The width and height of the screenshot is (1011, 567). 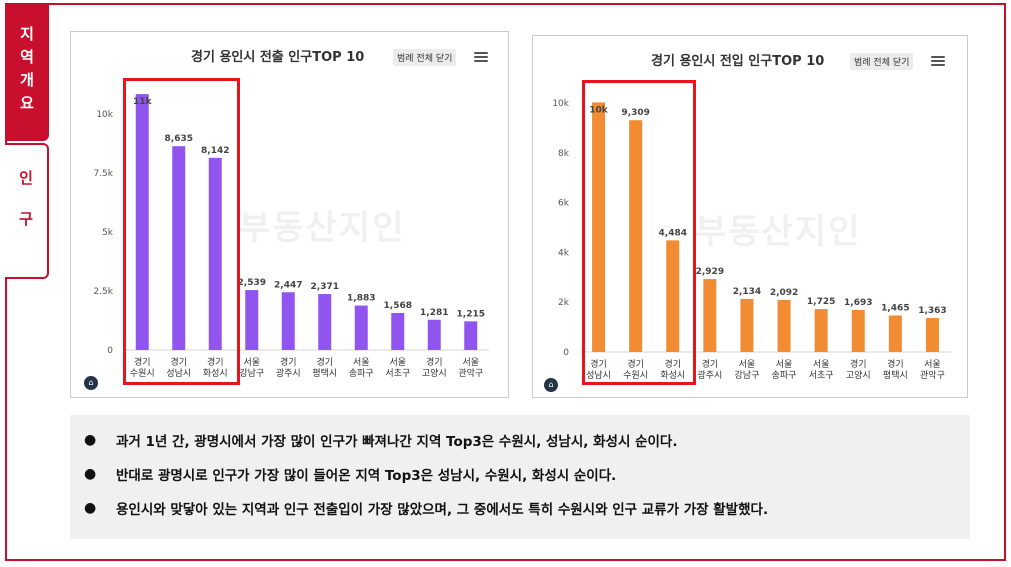 I want to click on data-label: 1,215, so click(x=471, y=314).